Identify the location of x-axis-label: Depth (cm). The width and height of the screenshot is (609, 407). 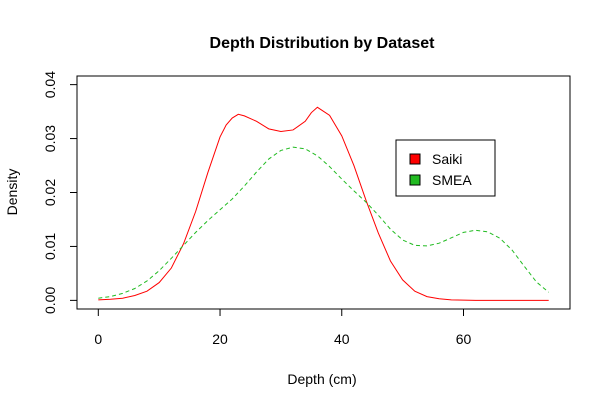
(321, 379).